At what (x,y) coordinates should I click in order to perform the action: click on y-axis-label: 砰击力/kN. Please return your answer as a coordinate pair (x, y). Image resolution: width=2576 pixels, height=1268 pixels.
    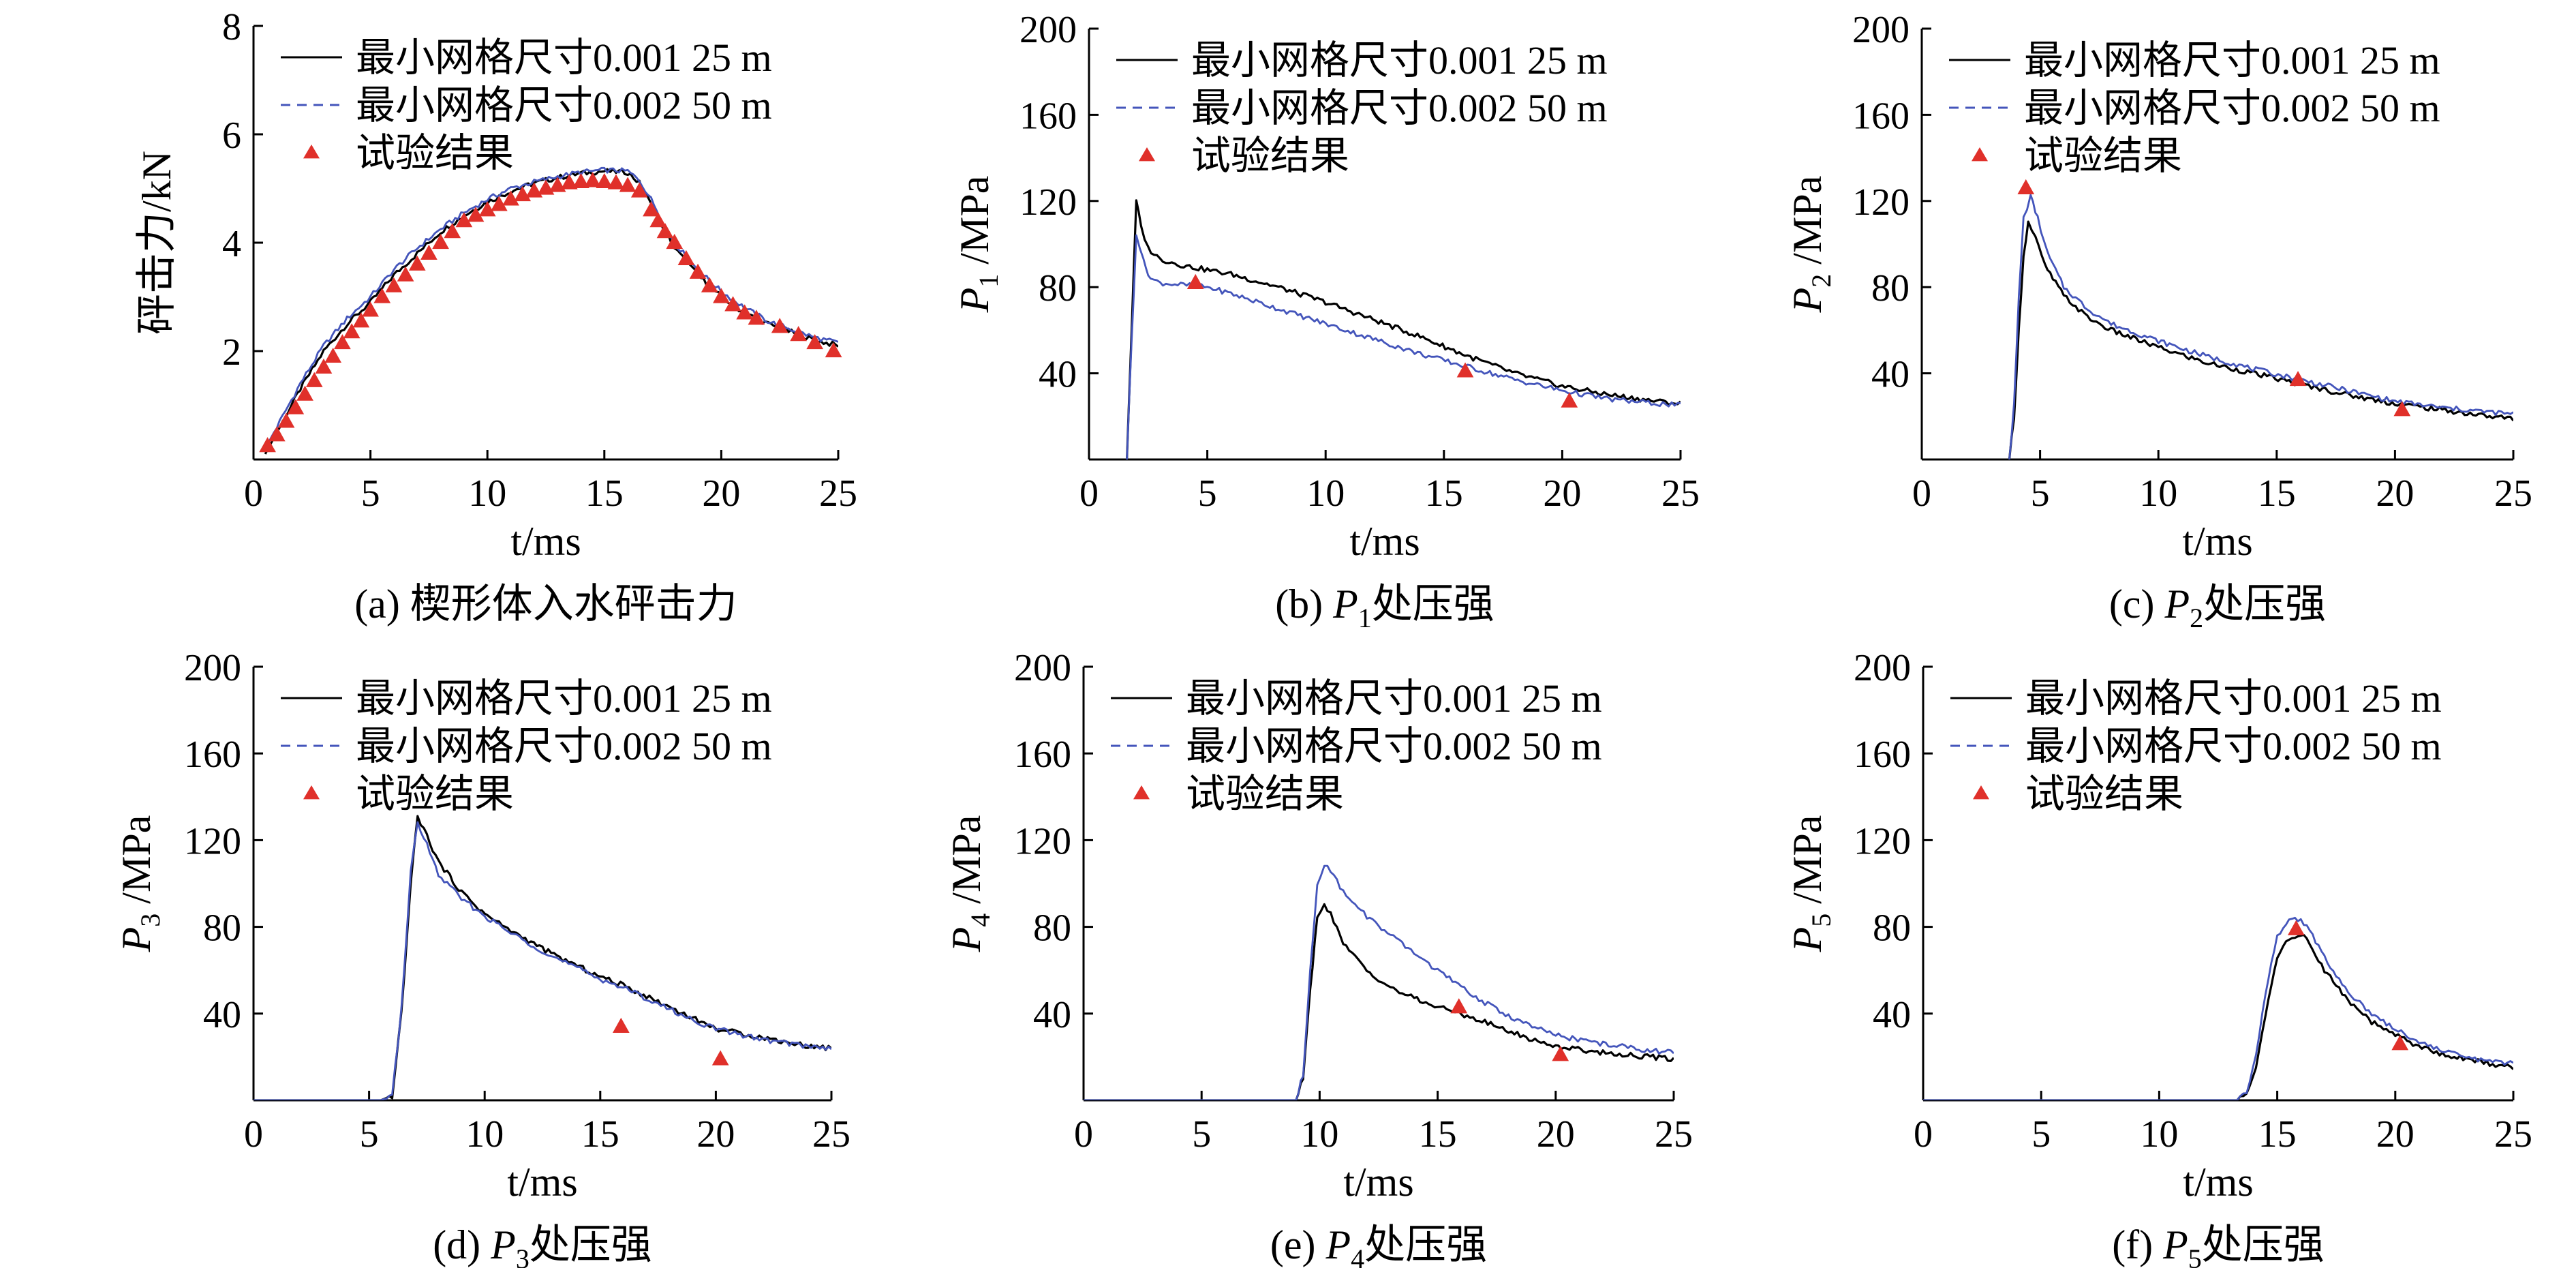
    Looking at the image, I should click on (156, 243).